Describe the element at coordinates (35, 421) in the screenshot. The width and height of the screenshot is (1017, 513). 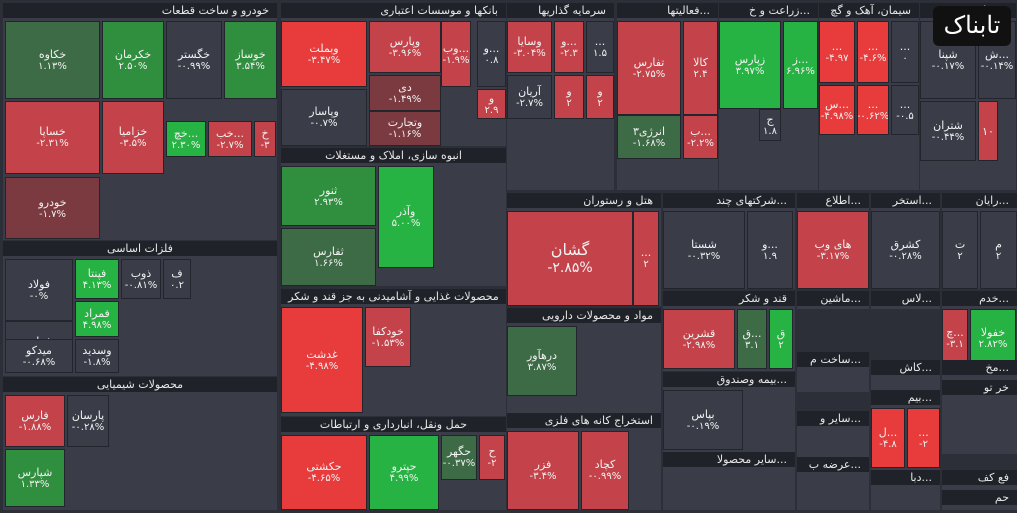
I see `stock-tile: فارس -۱.۸۸%` at that location.